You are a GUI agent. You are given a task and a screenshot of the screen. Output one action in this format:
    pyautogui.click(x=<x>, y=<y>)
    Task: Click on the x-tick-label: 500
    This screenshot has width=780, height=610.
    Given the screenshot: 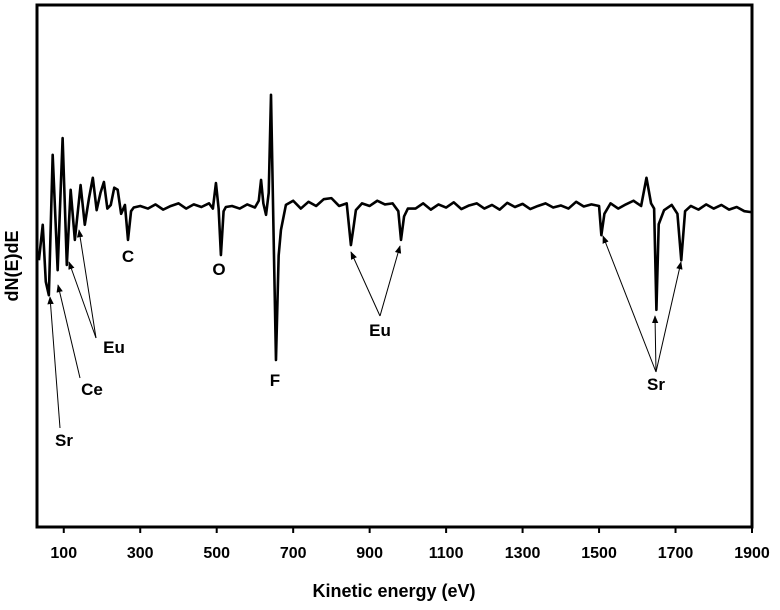 What is the action you would take?
    pyautogui.click(x=216, y=553)
    